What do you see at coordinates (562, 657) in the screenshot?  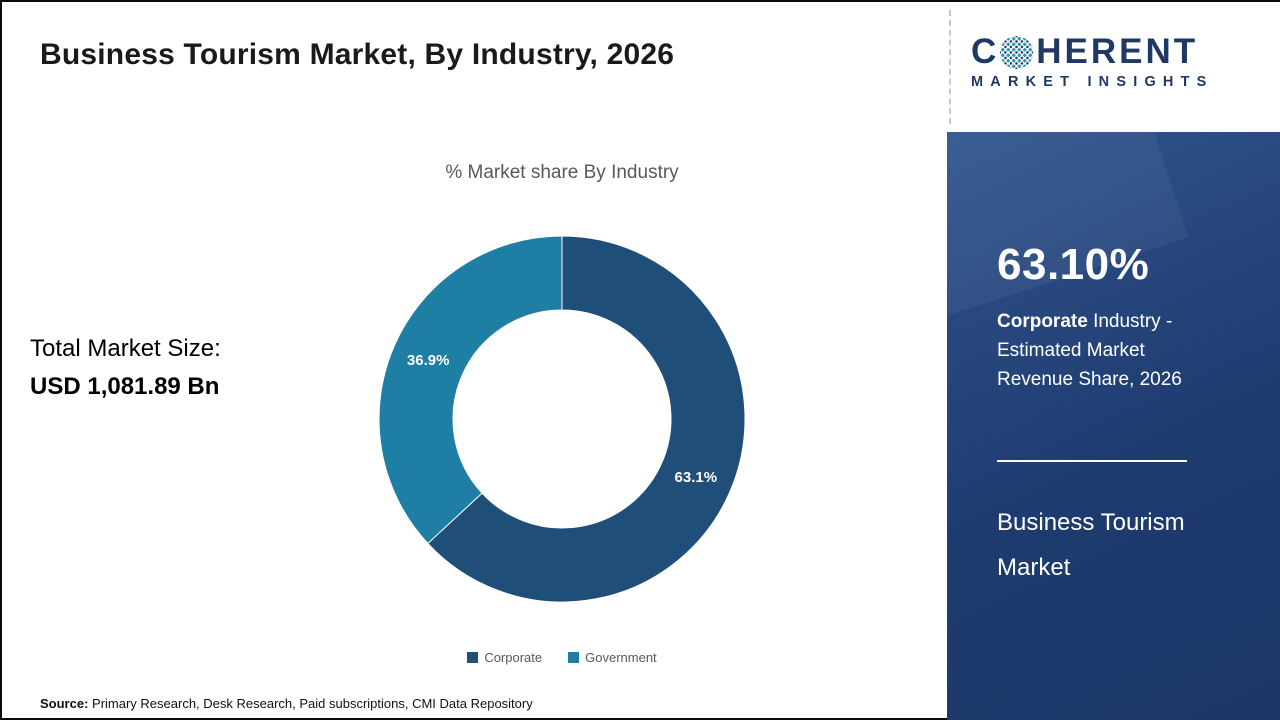 I see `chart-legend: Corporate Government` at bounding box center [562, 657].